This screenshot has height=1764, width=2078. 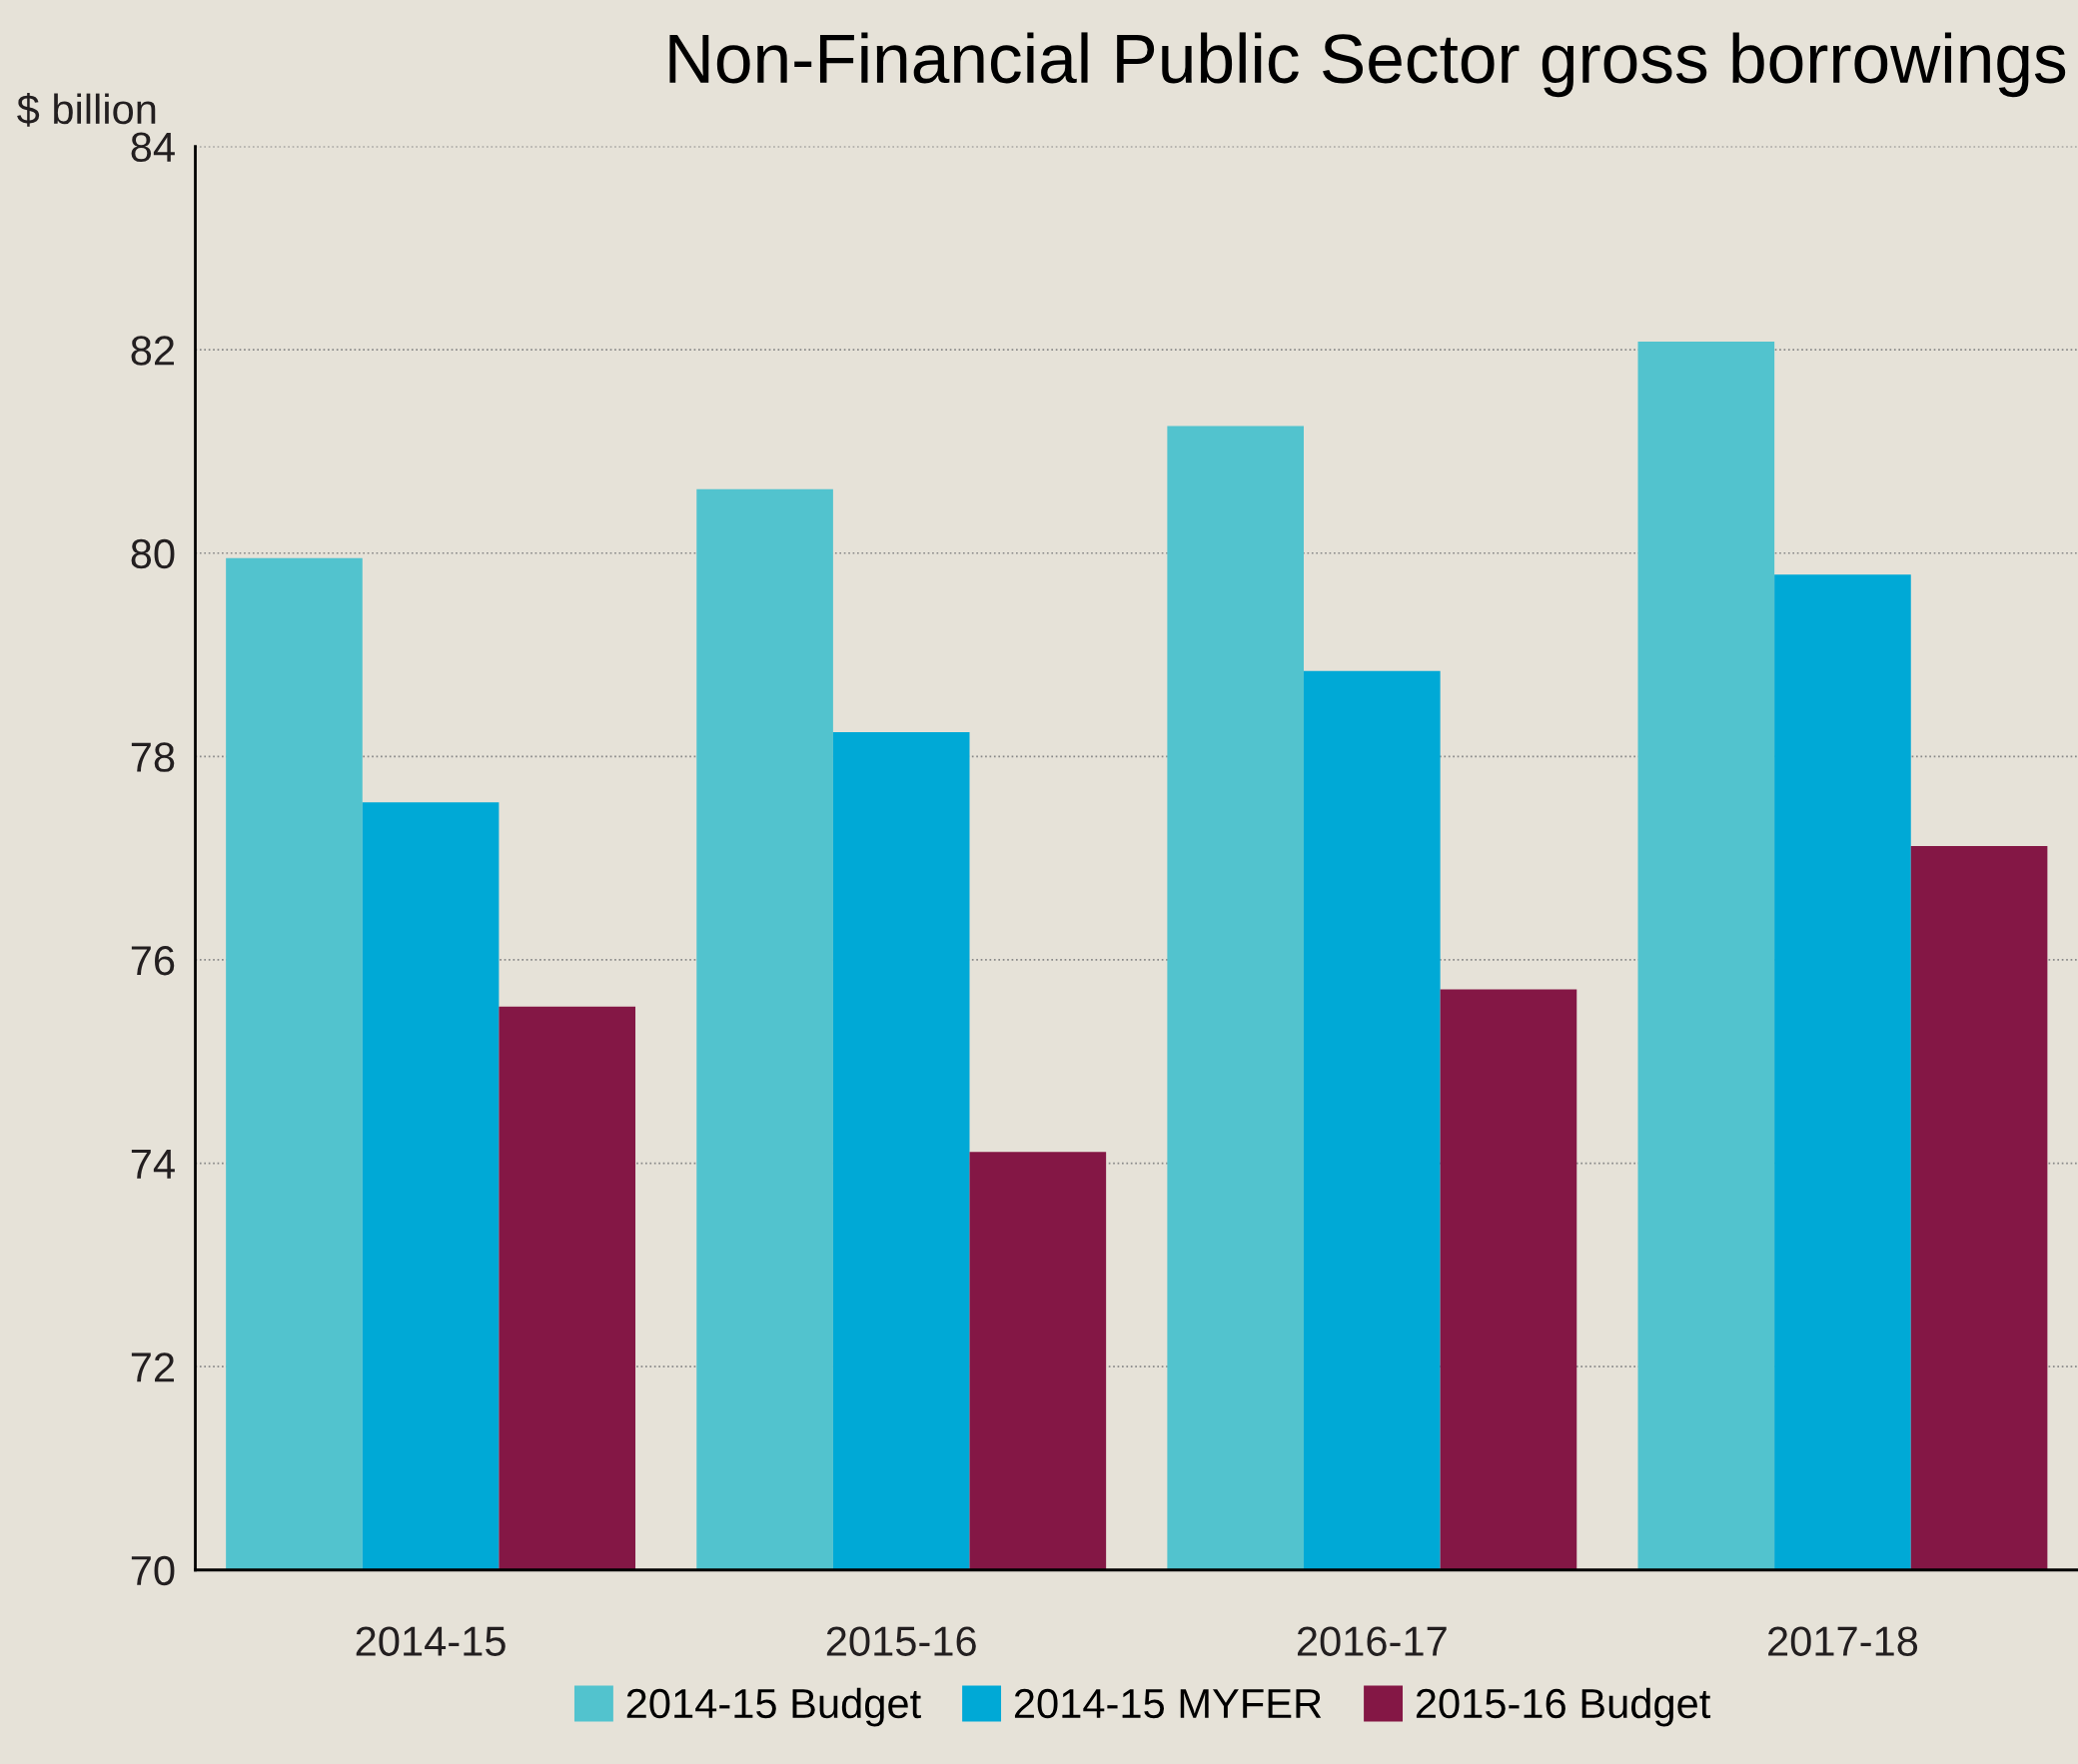 What do you see at coordinates (153, 1570) in the screenshot?
I see `y-tick-label: 70` at bounding box center [153, 1570].